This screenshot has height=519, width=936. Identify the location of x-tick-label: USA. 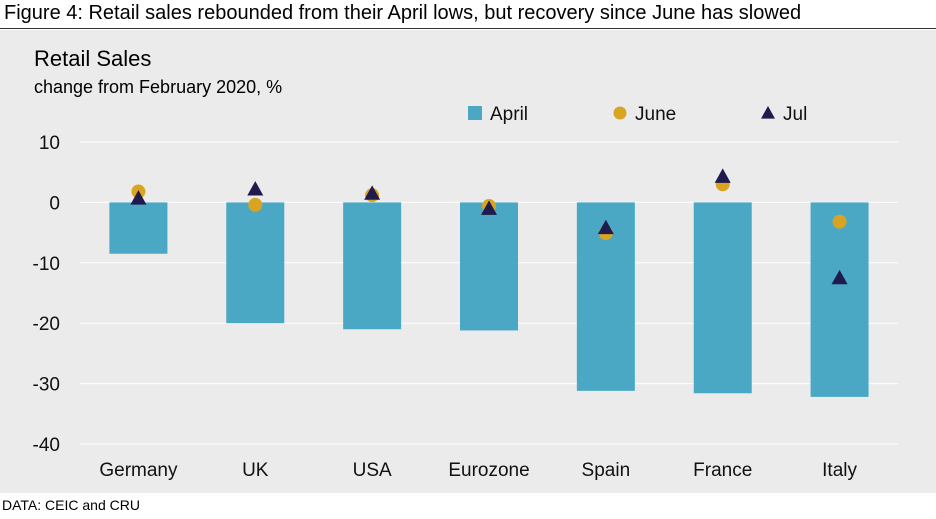
(372, 470).